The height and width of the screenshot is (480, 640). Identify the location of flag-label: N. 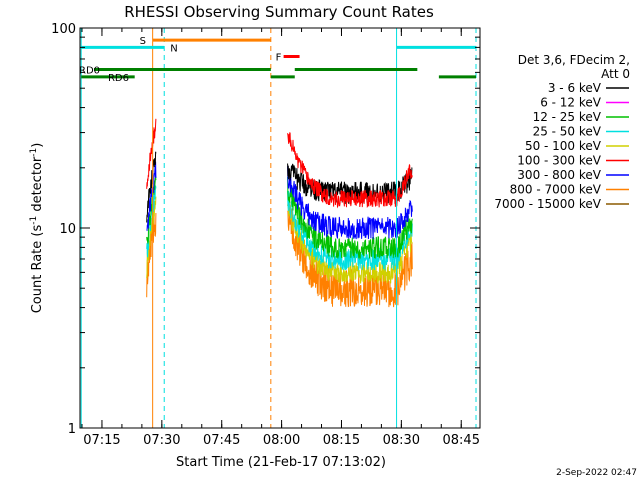
(173, 48).